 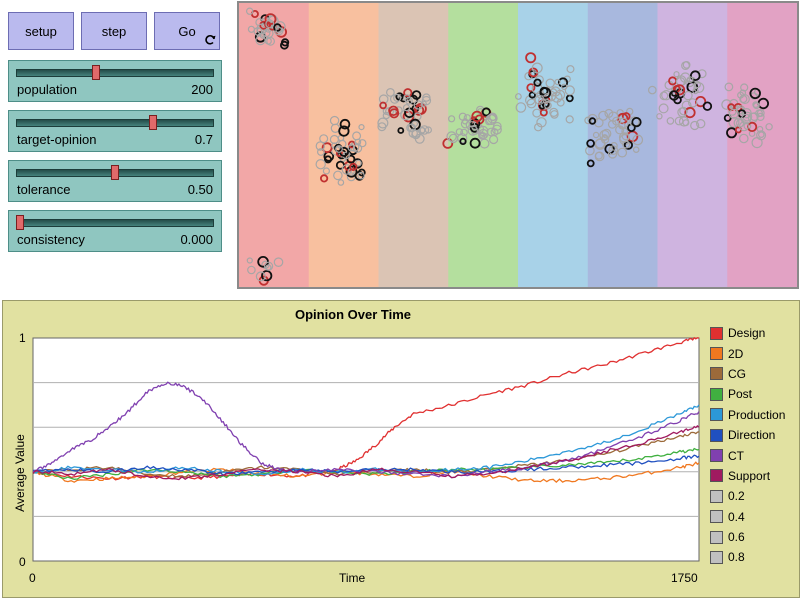 I want to click on slider-label: consistency, so click(x=51, y=239).